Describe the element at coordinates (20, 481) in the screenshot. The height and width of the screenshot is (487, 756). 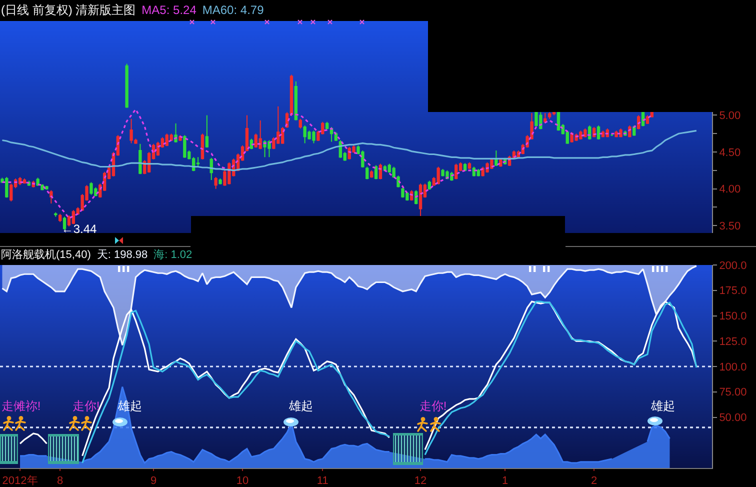
I see `x-tick-label: 2012年` at that location.